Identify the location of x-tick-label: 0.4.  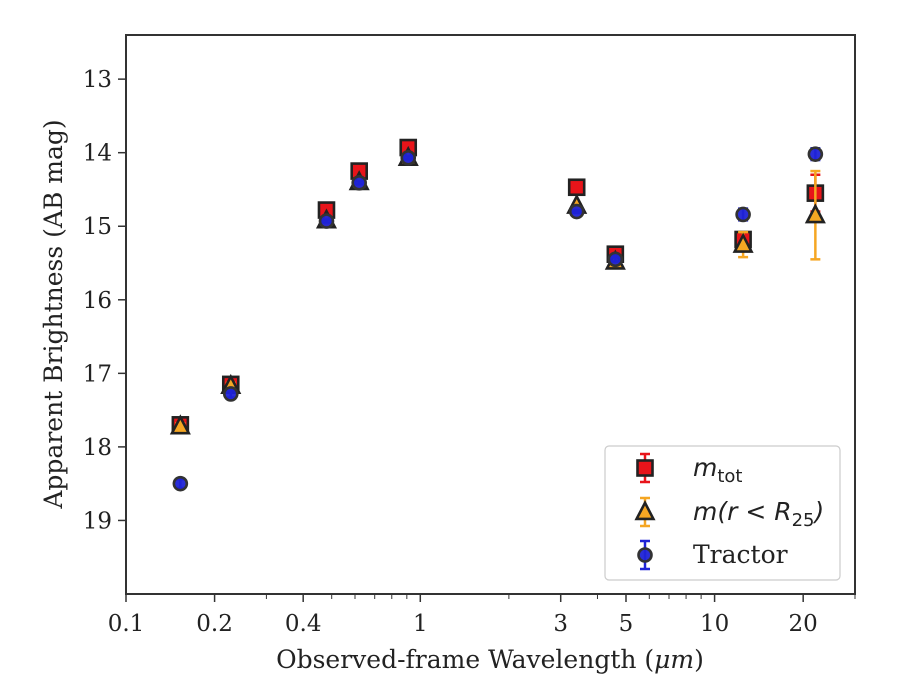
(303, 624).